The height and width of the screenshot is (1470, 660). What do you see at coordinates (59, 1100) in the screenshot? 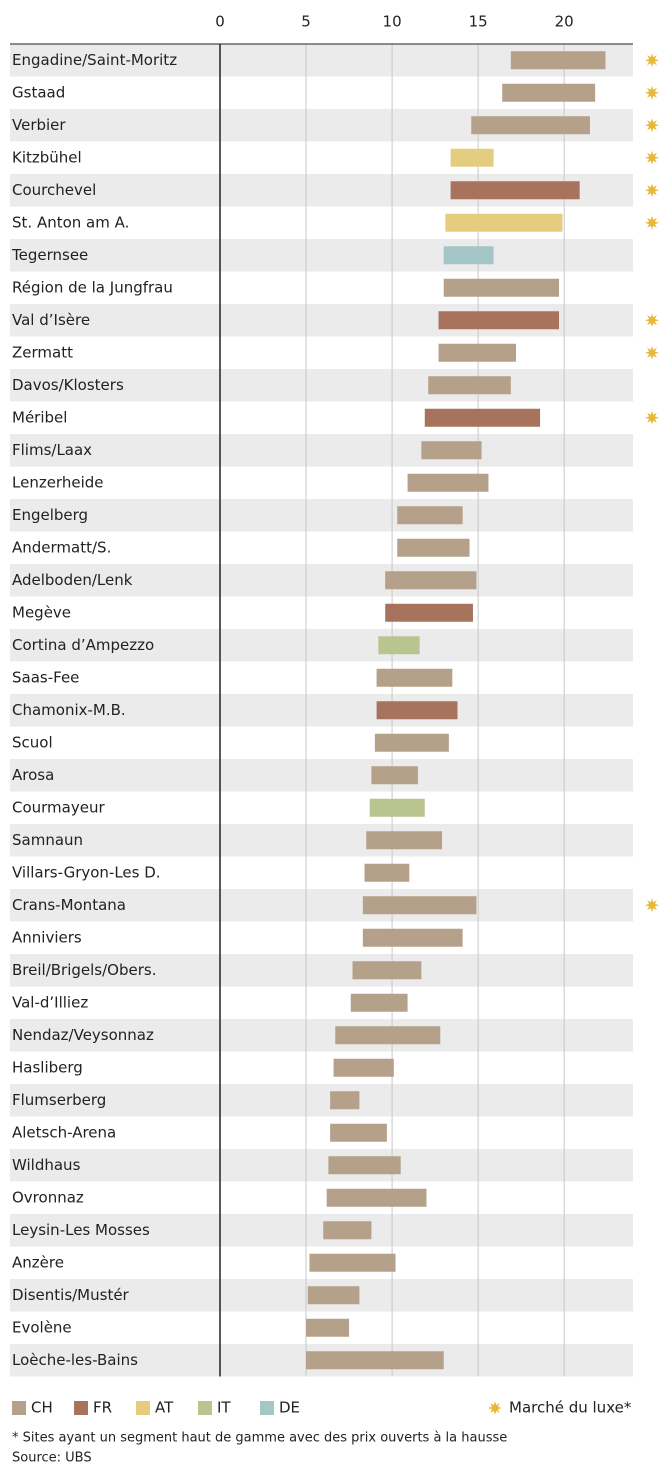
I see `category-label: Flumserberg` at bounding box center [59, 1100].